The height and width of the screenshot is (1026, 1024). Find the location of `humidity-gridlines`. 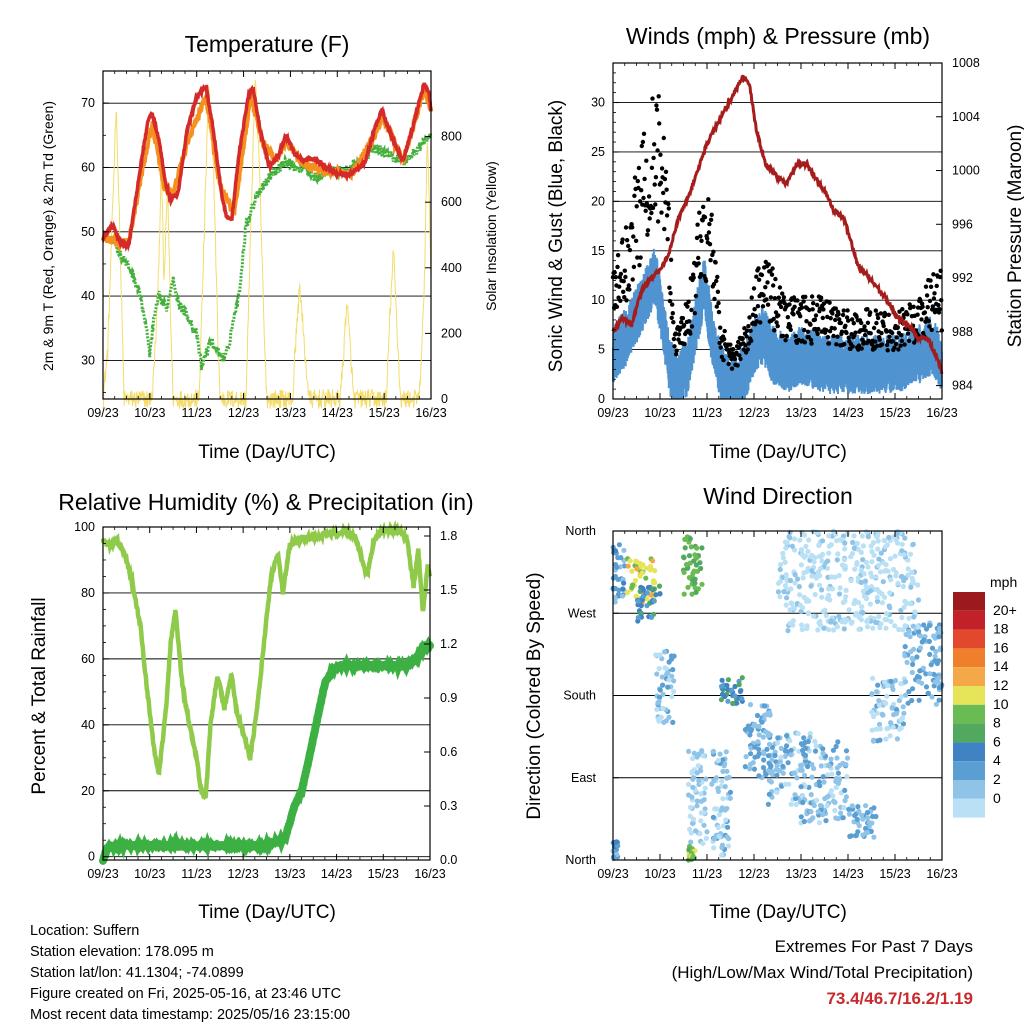

humidity-gridlines is located at coordinates (266, 692).